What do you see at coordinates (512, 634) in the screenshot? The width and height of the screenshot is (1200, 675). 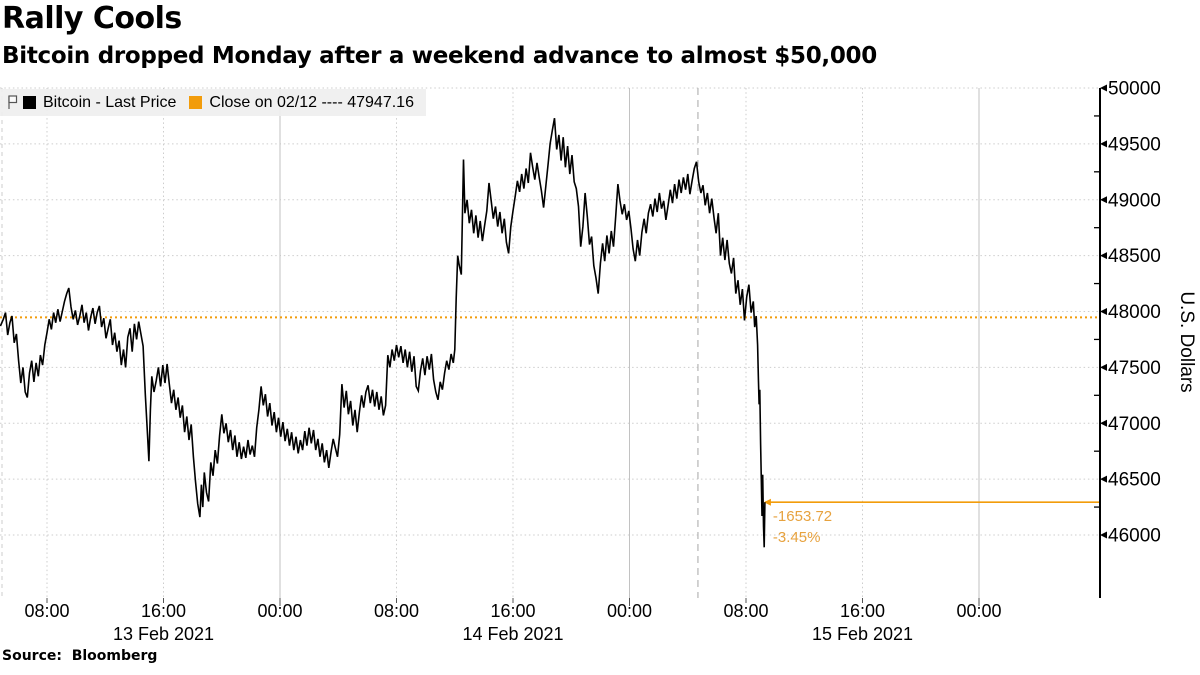 I see `date-label: 14 Feb 2021` at bounding box center [512, 634].